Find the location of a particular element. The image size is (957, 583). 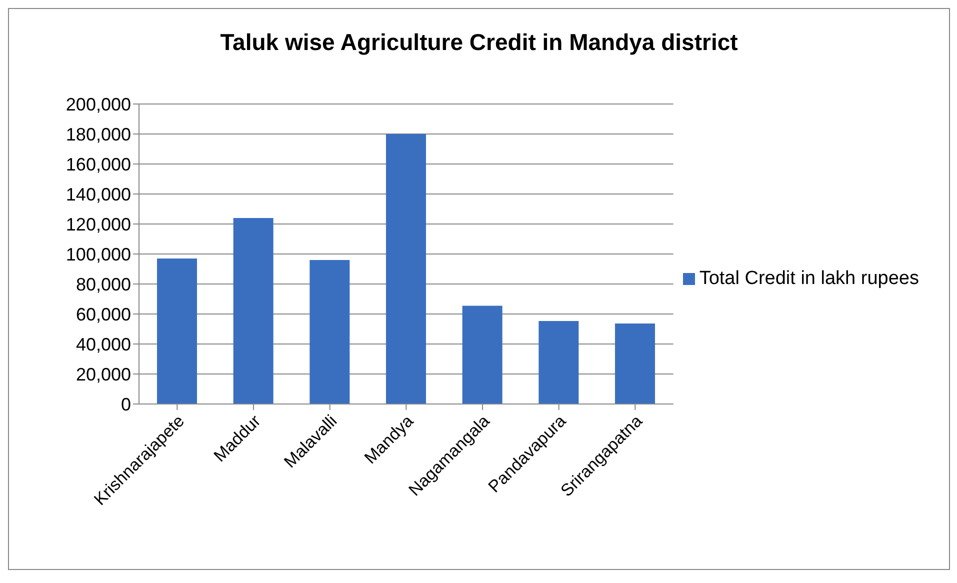

y-tick-label: 40,000 is located at coordinates (103, 344).